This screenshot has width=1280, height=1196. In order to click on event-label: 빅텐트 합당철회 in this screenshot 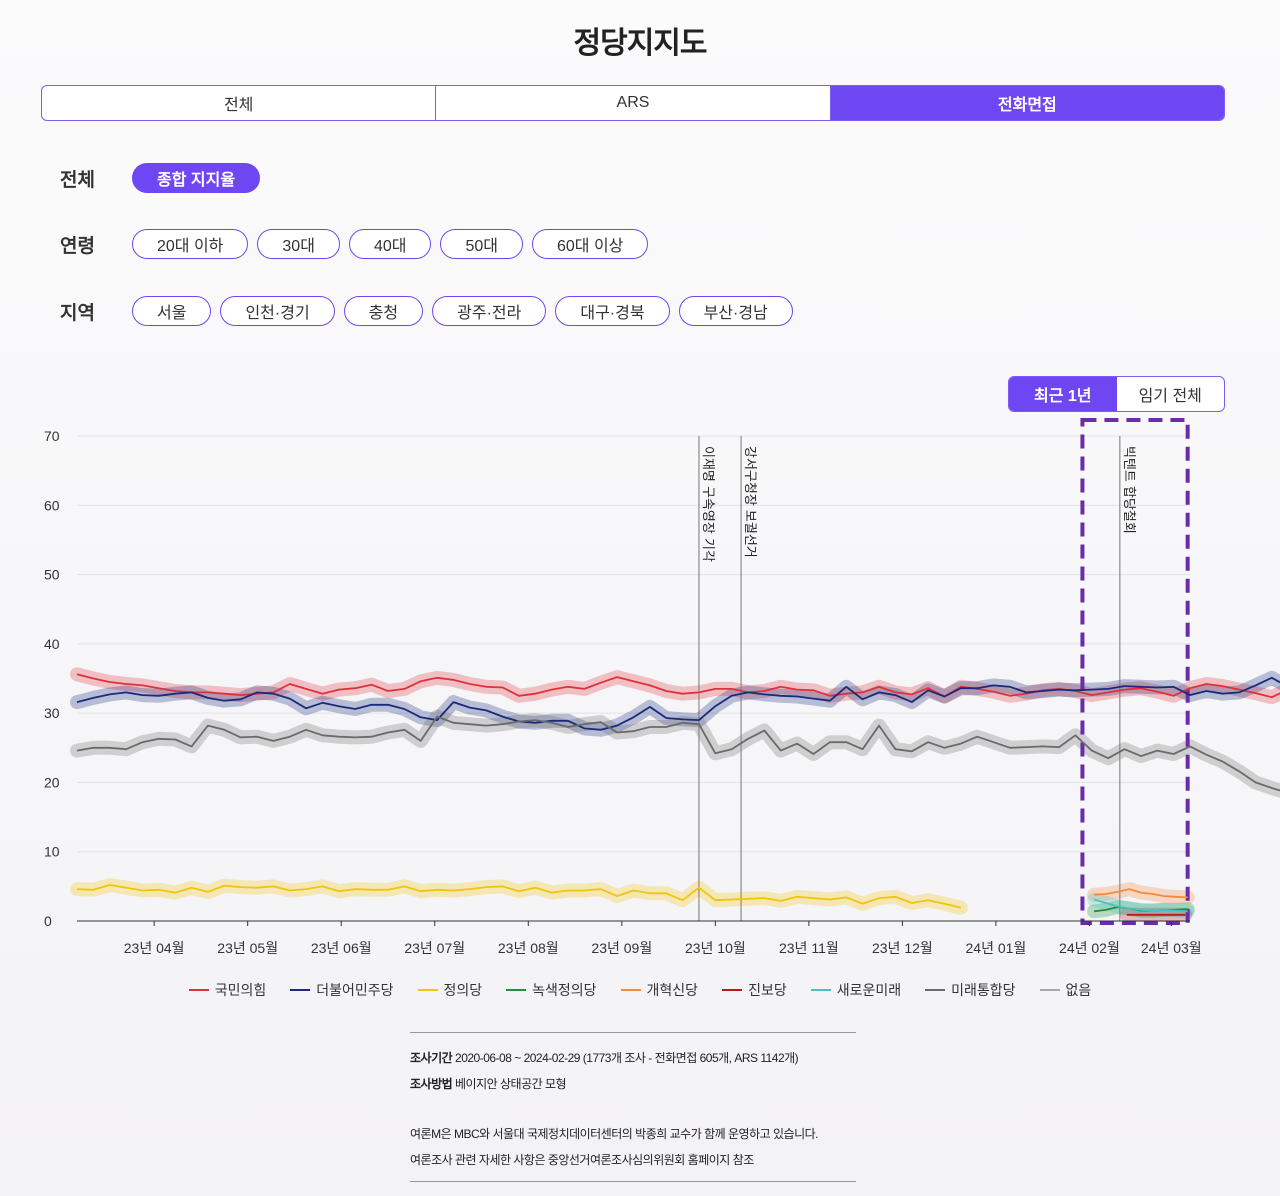, I will do `click(1128, 490)`.